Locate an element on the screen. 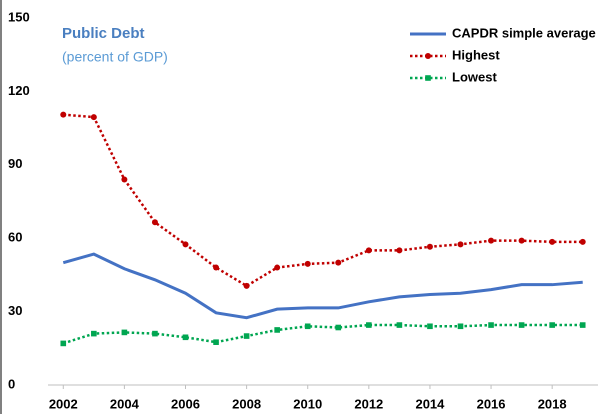 This screenshot has width=598, height=419. x-tick-label: 2016 is located at coordinates (491, 403).